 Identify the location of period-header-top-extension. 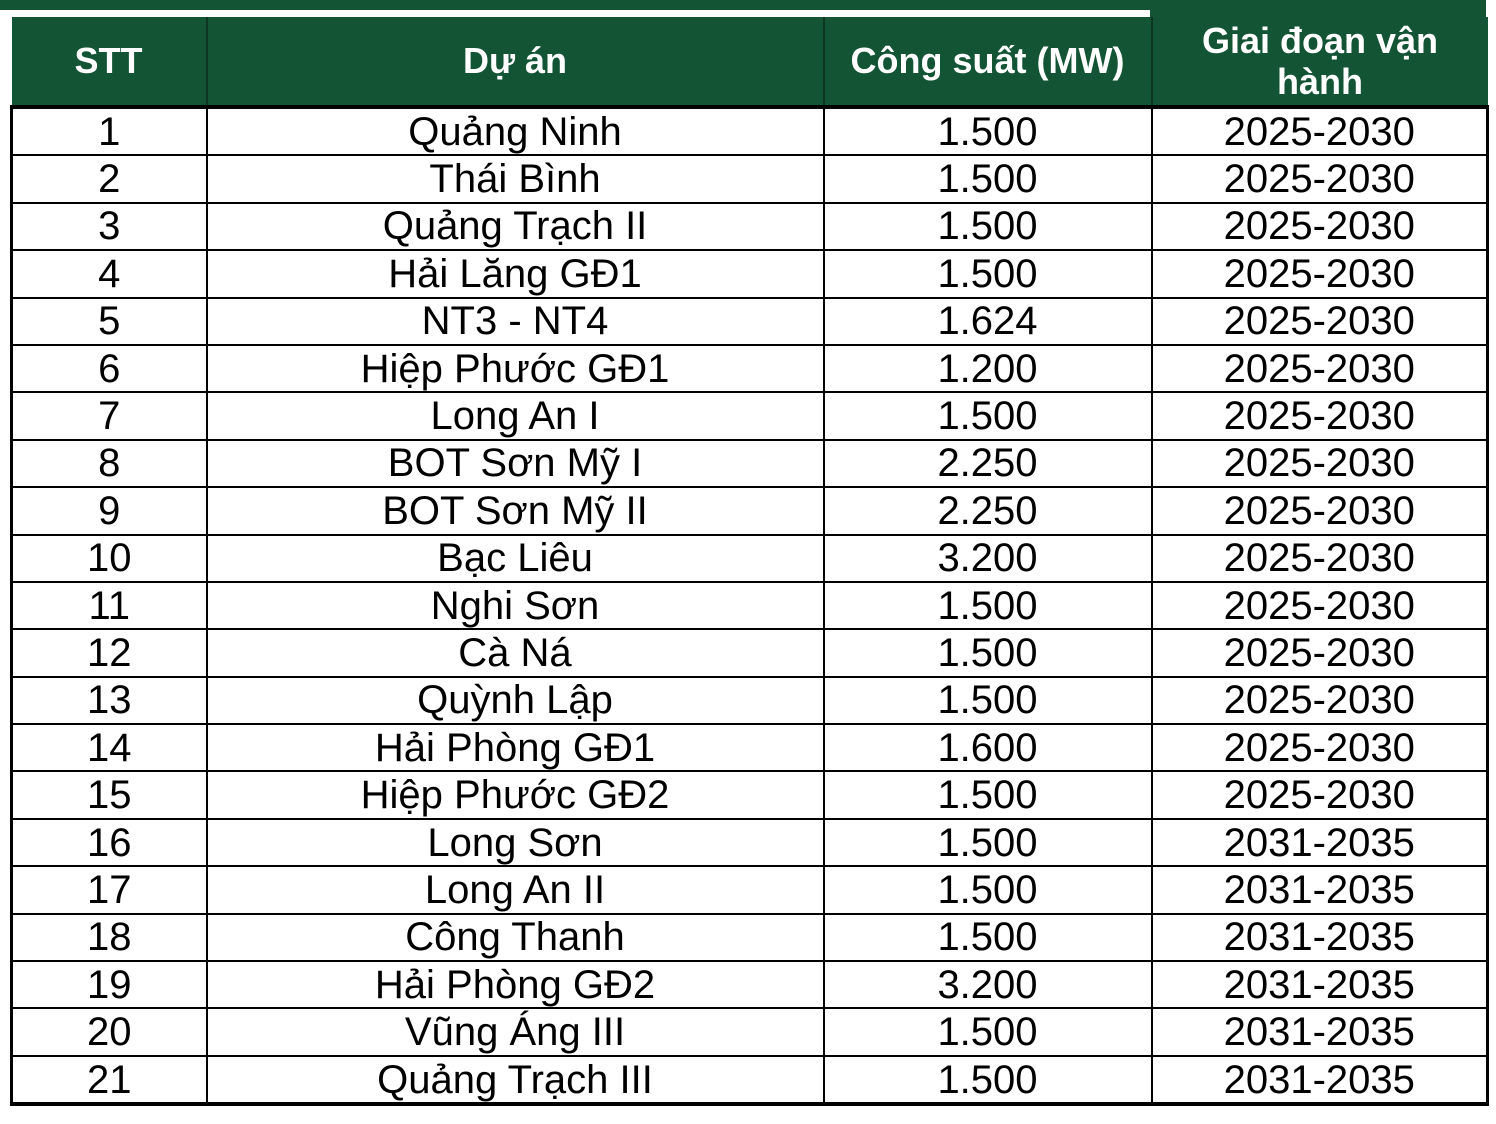
(1318, 11).